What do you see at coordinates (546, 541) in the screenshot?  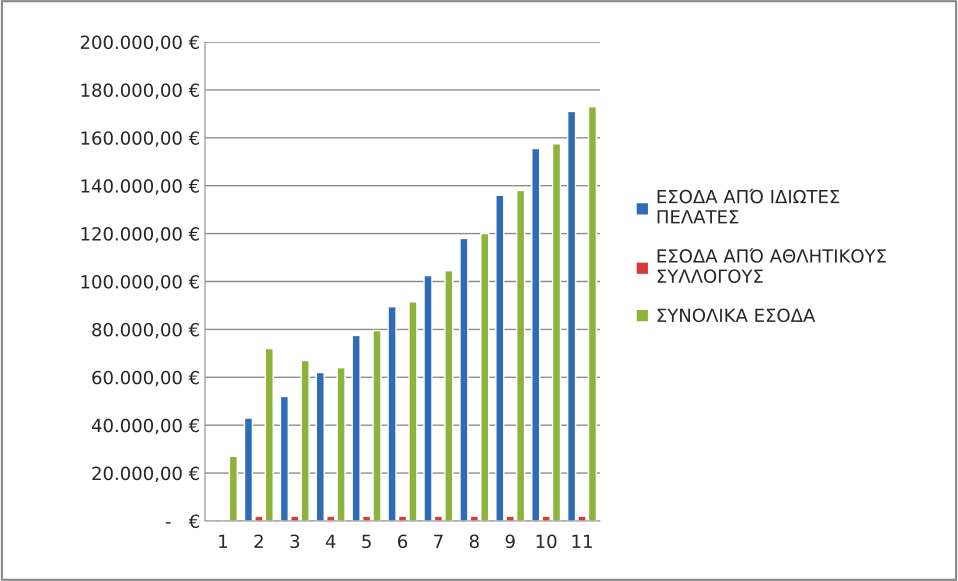 I see `x-tick-label: 10` at bounding box center [546, 541].